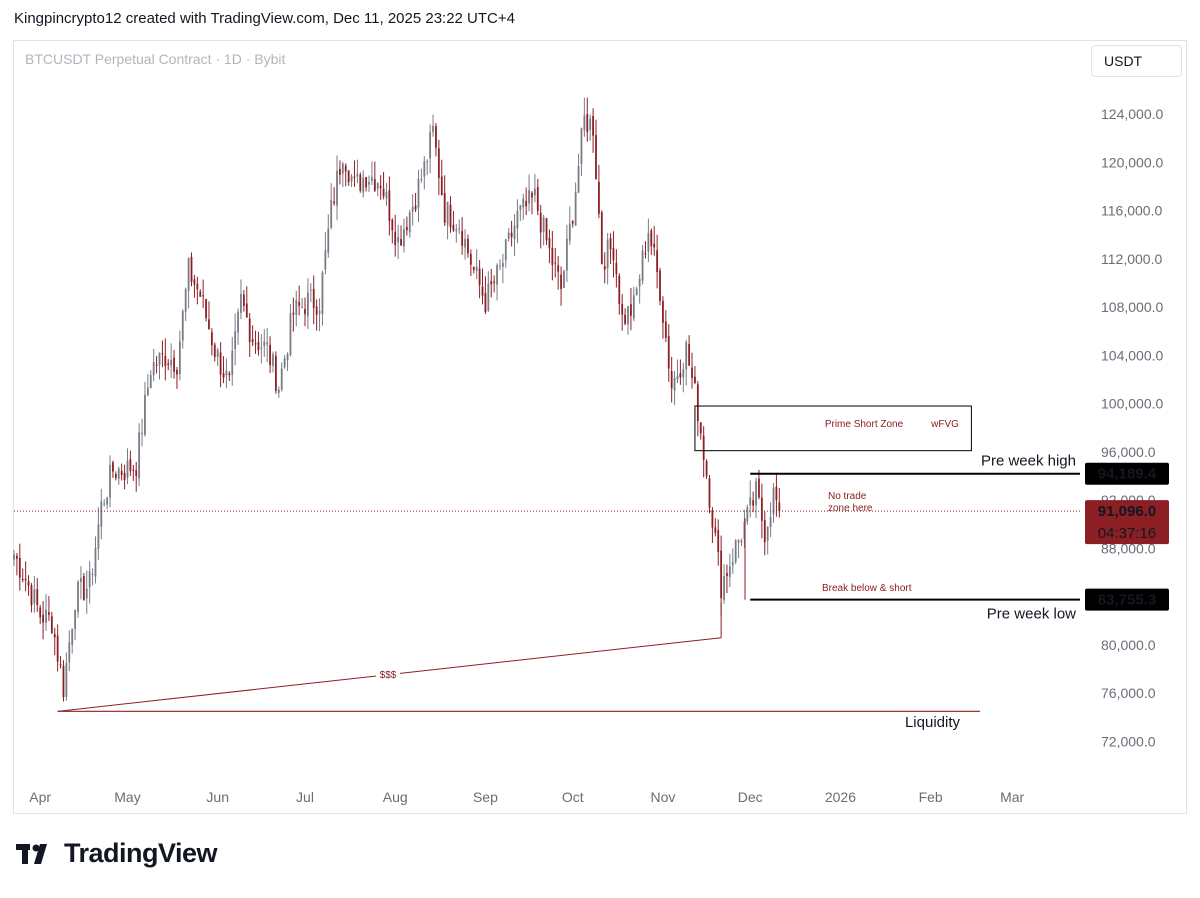  I want to click on y-tick-label: 96,000.0, so click(1128, 452).